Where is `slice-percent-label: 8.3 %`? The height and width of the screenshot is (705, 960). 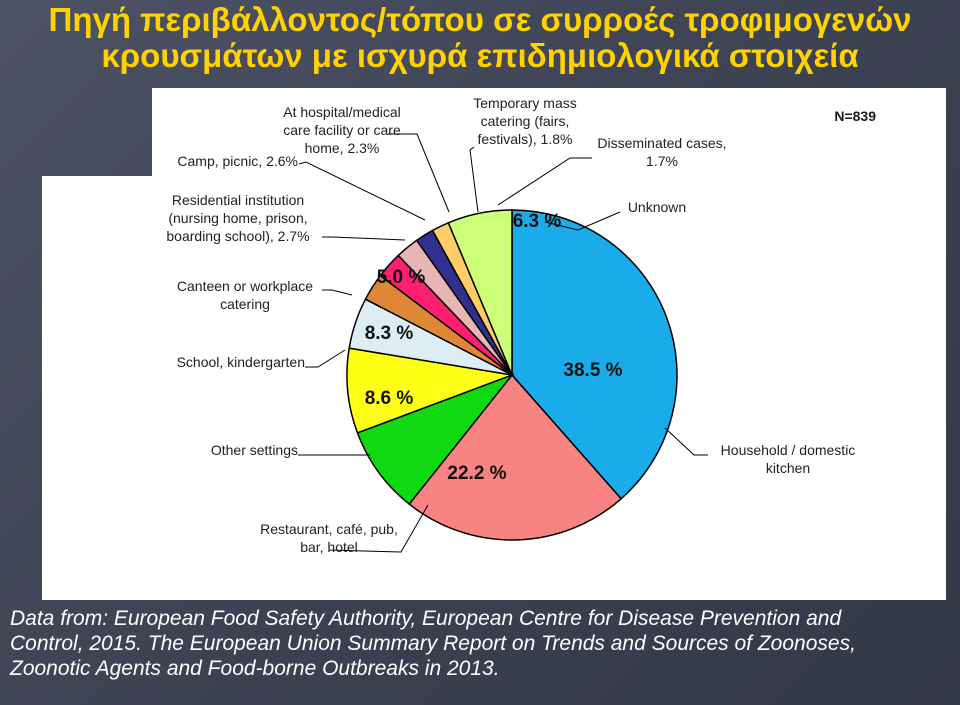
slice-percent-label: 8.3 % is located at coordinates (389, 333).